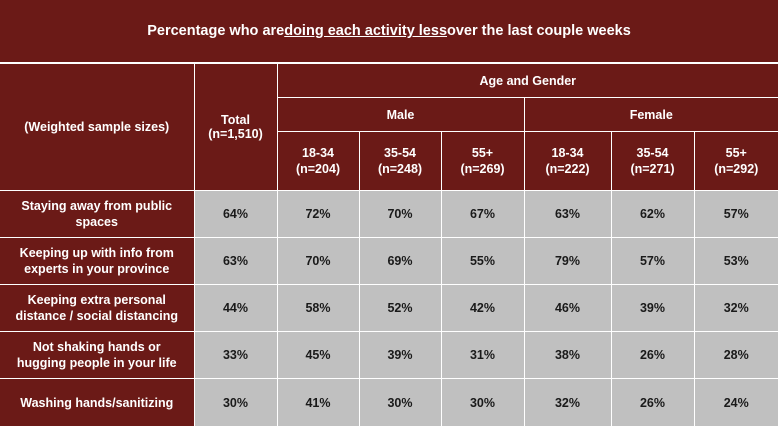  Describe the element at coordinates (735, 161) in the screenshot. I see `age-column-header: 55+ (n=292)` at that location.